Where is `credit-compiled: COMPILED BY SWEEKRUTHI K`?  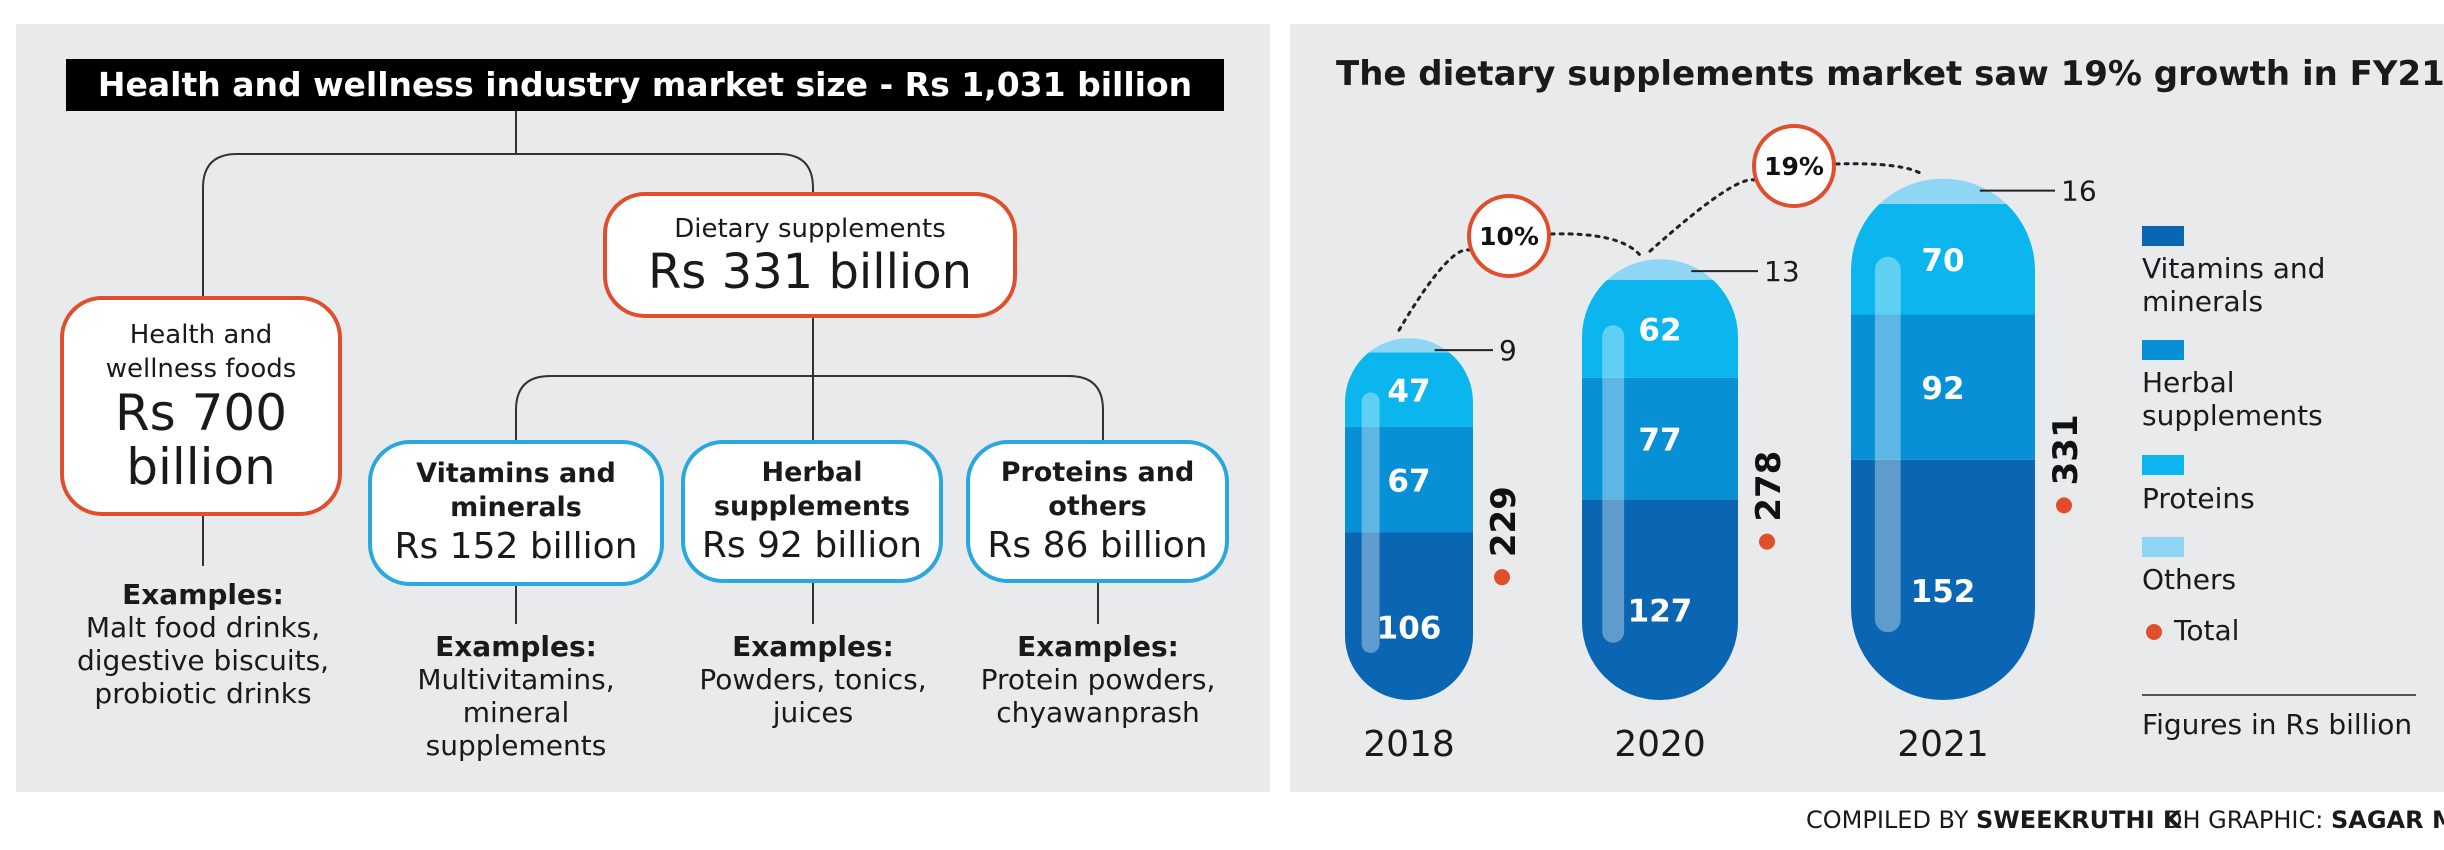
credit-compiled: COMPILED BY SWEEKRUTHI K is located at coordinates (1993, 820).